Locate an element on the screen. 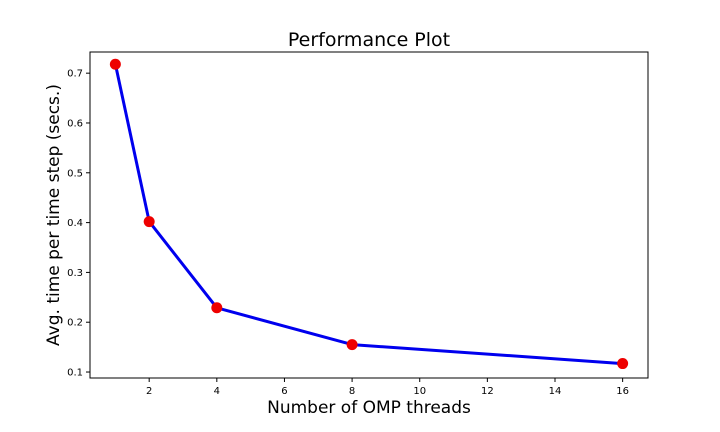  y-tick-label: 0.2 is located at coordinates (75, 323).